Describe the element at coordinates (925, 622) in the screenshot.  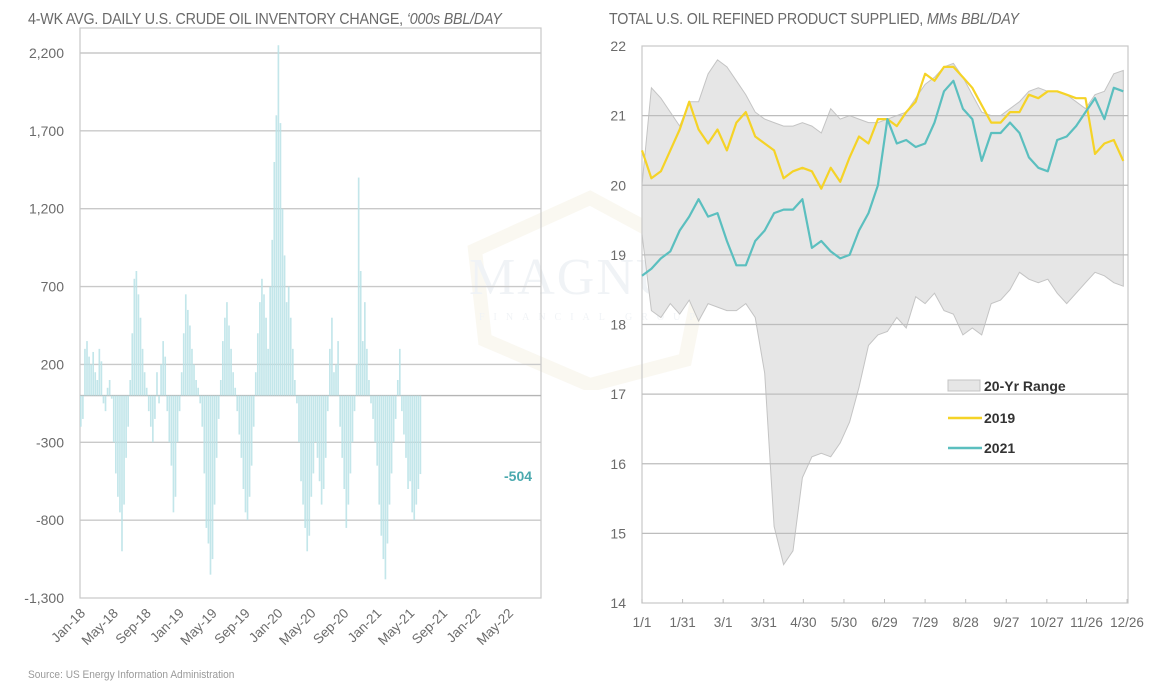
I see `right-x-tick-label: 7/29` at that location.